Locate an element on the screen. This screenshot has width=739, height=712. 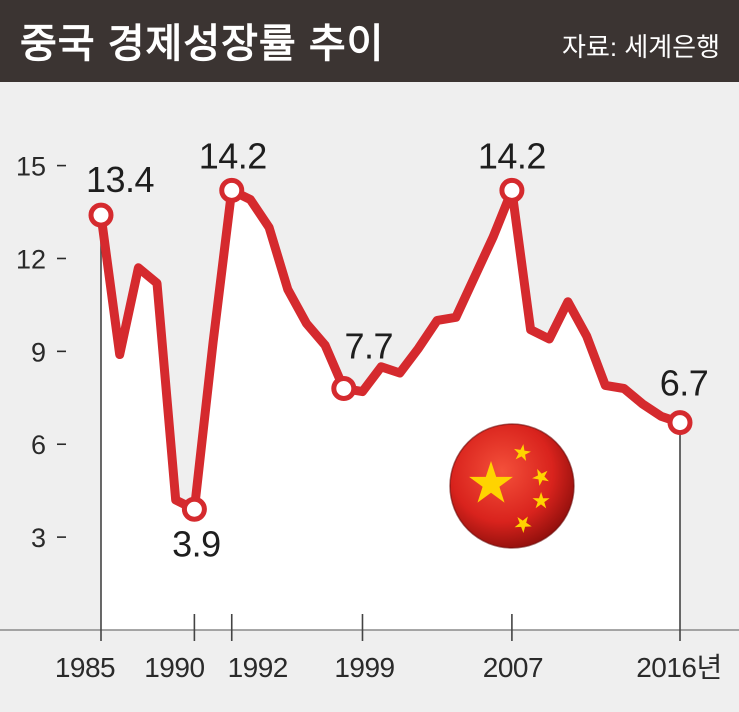
x-tick-label: 2007 is located at coordinates (513, 667).